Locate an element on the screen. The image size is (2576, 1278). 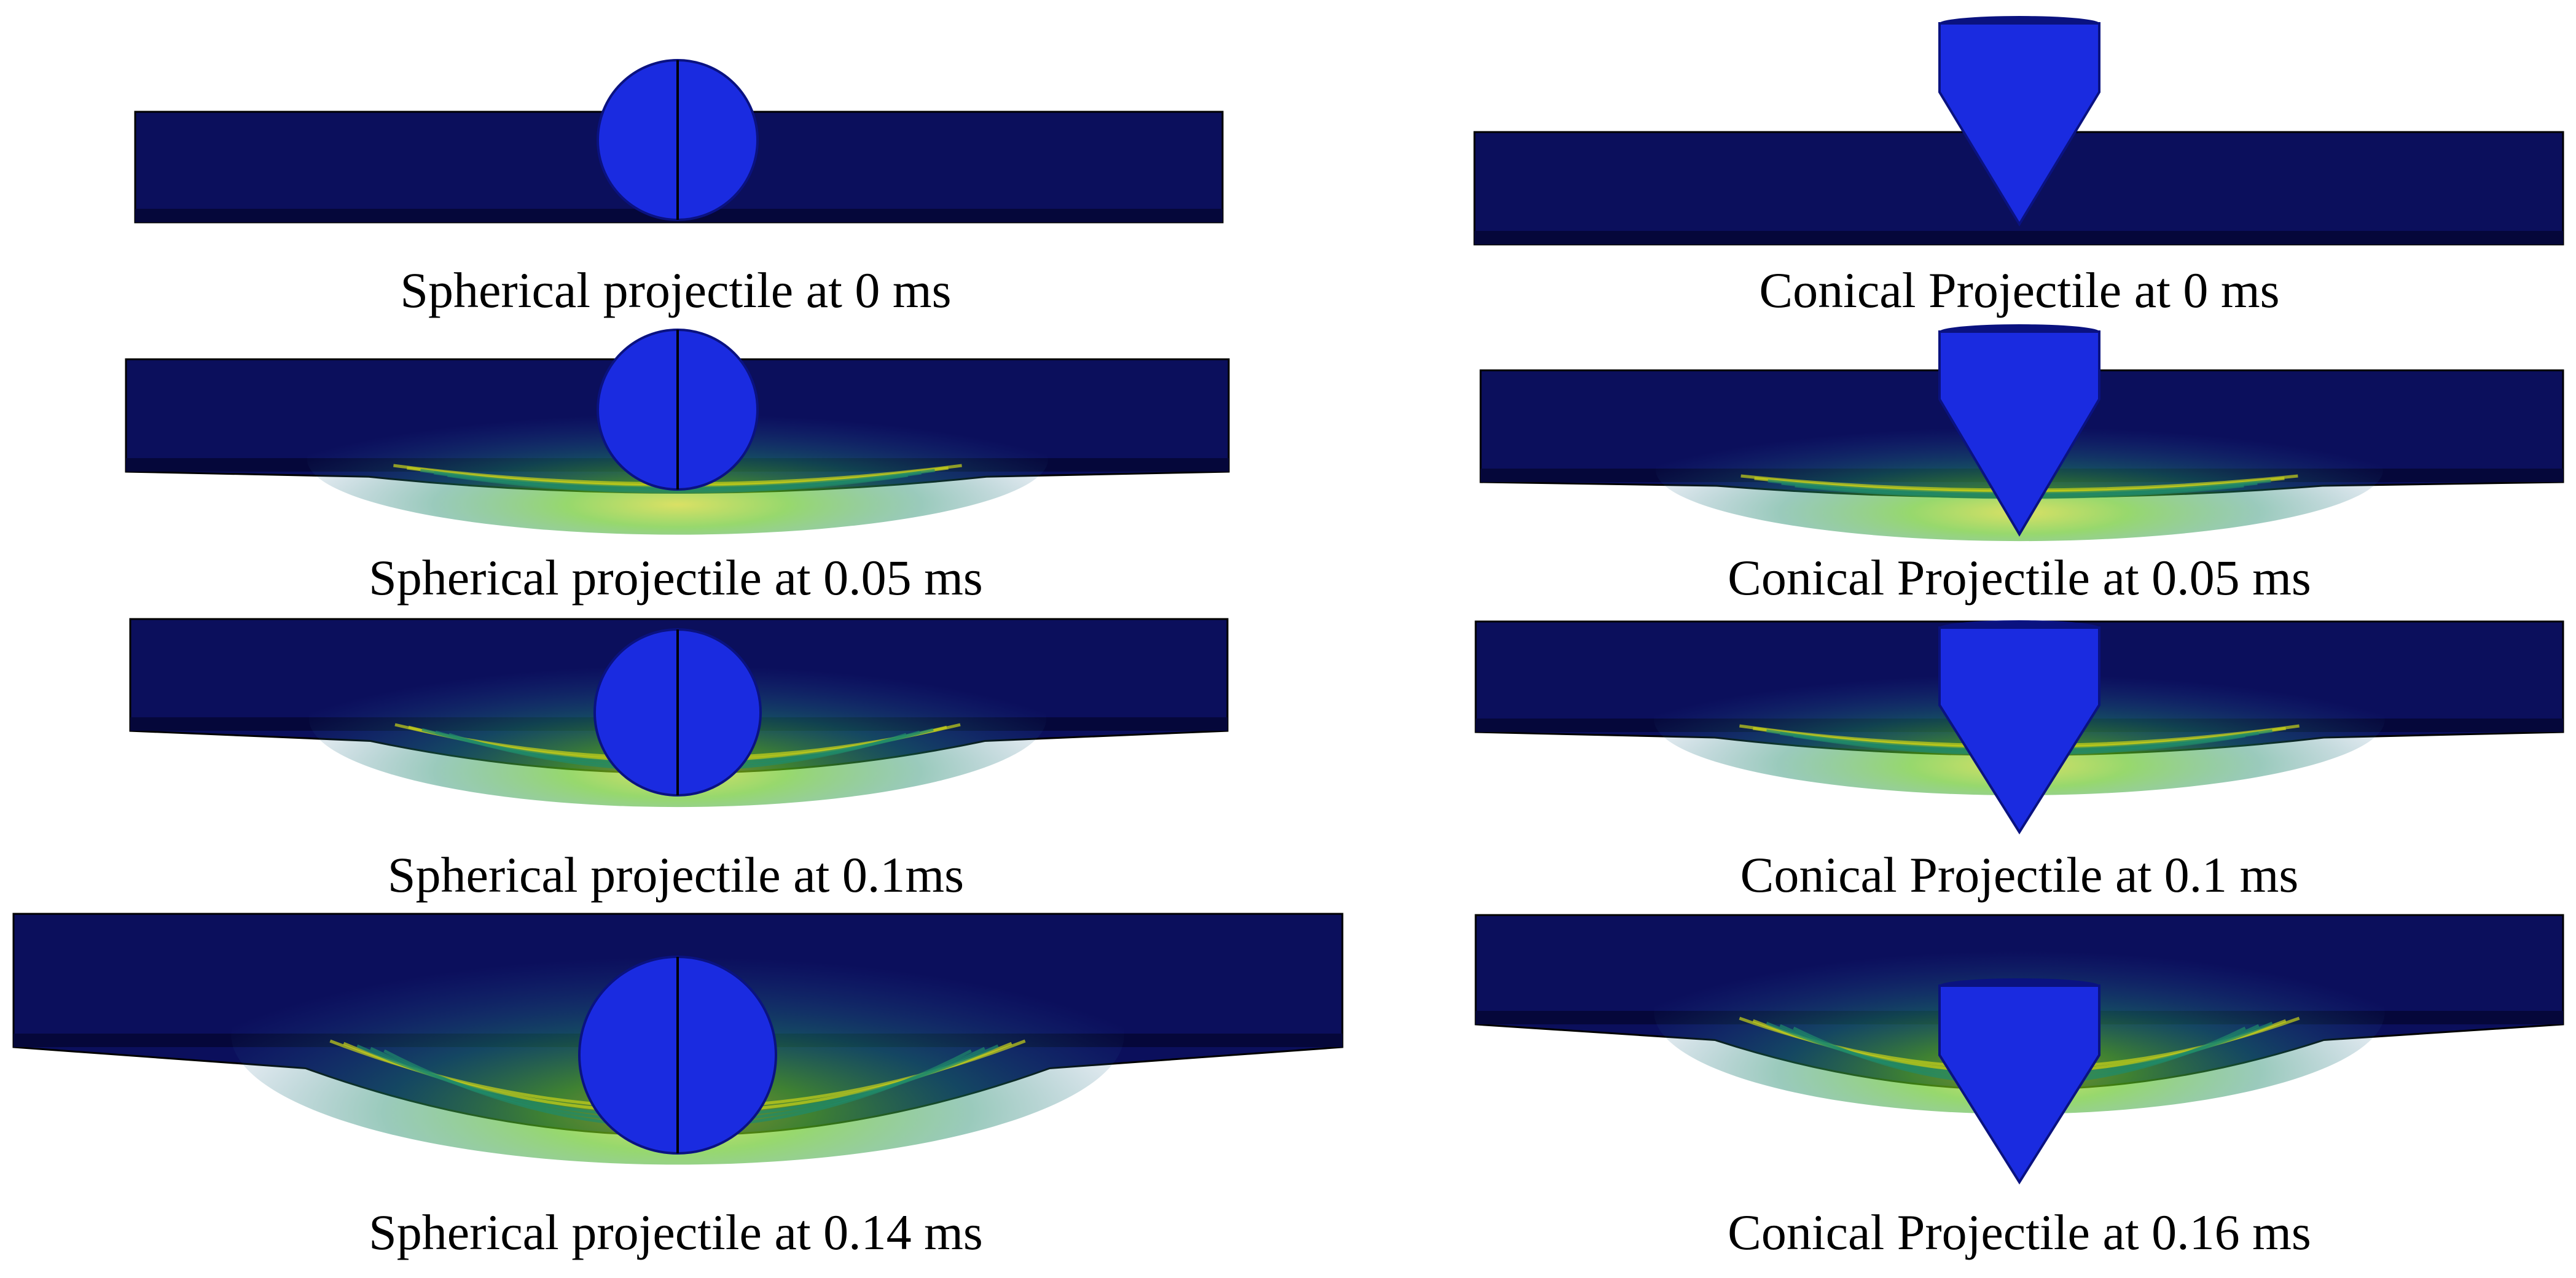
caption-conical-005: Conical Projectile at 0.05 ms is located at coordinates (2019, 578).